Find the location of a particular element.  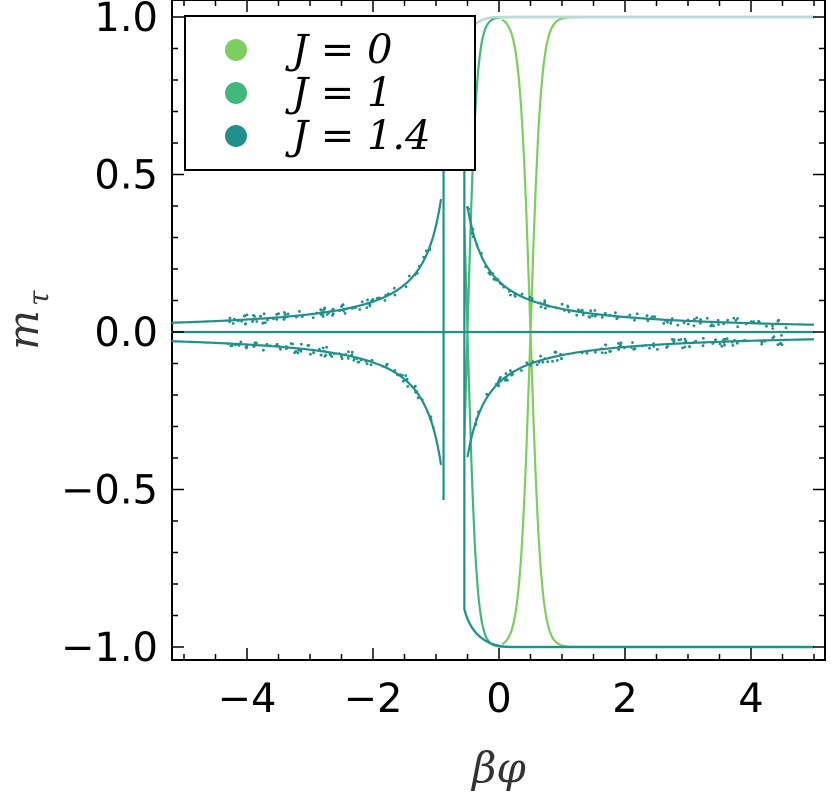

y-tick-label: 1.0 is located at coordinates (126, 20).